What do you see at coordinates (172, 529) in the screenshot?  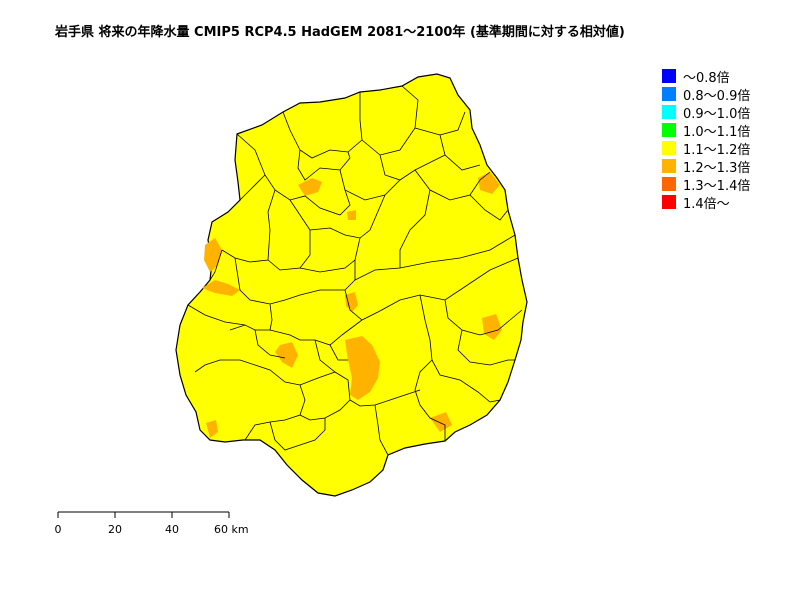 I see `scale-tick-label: 40` at bounding box center [172, 529].